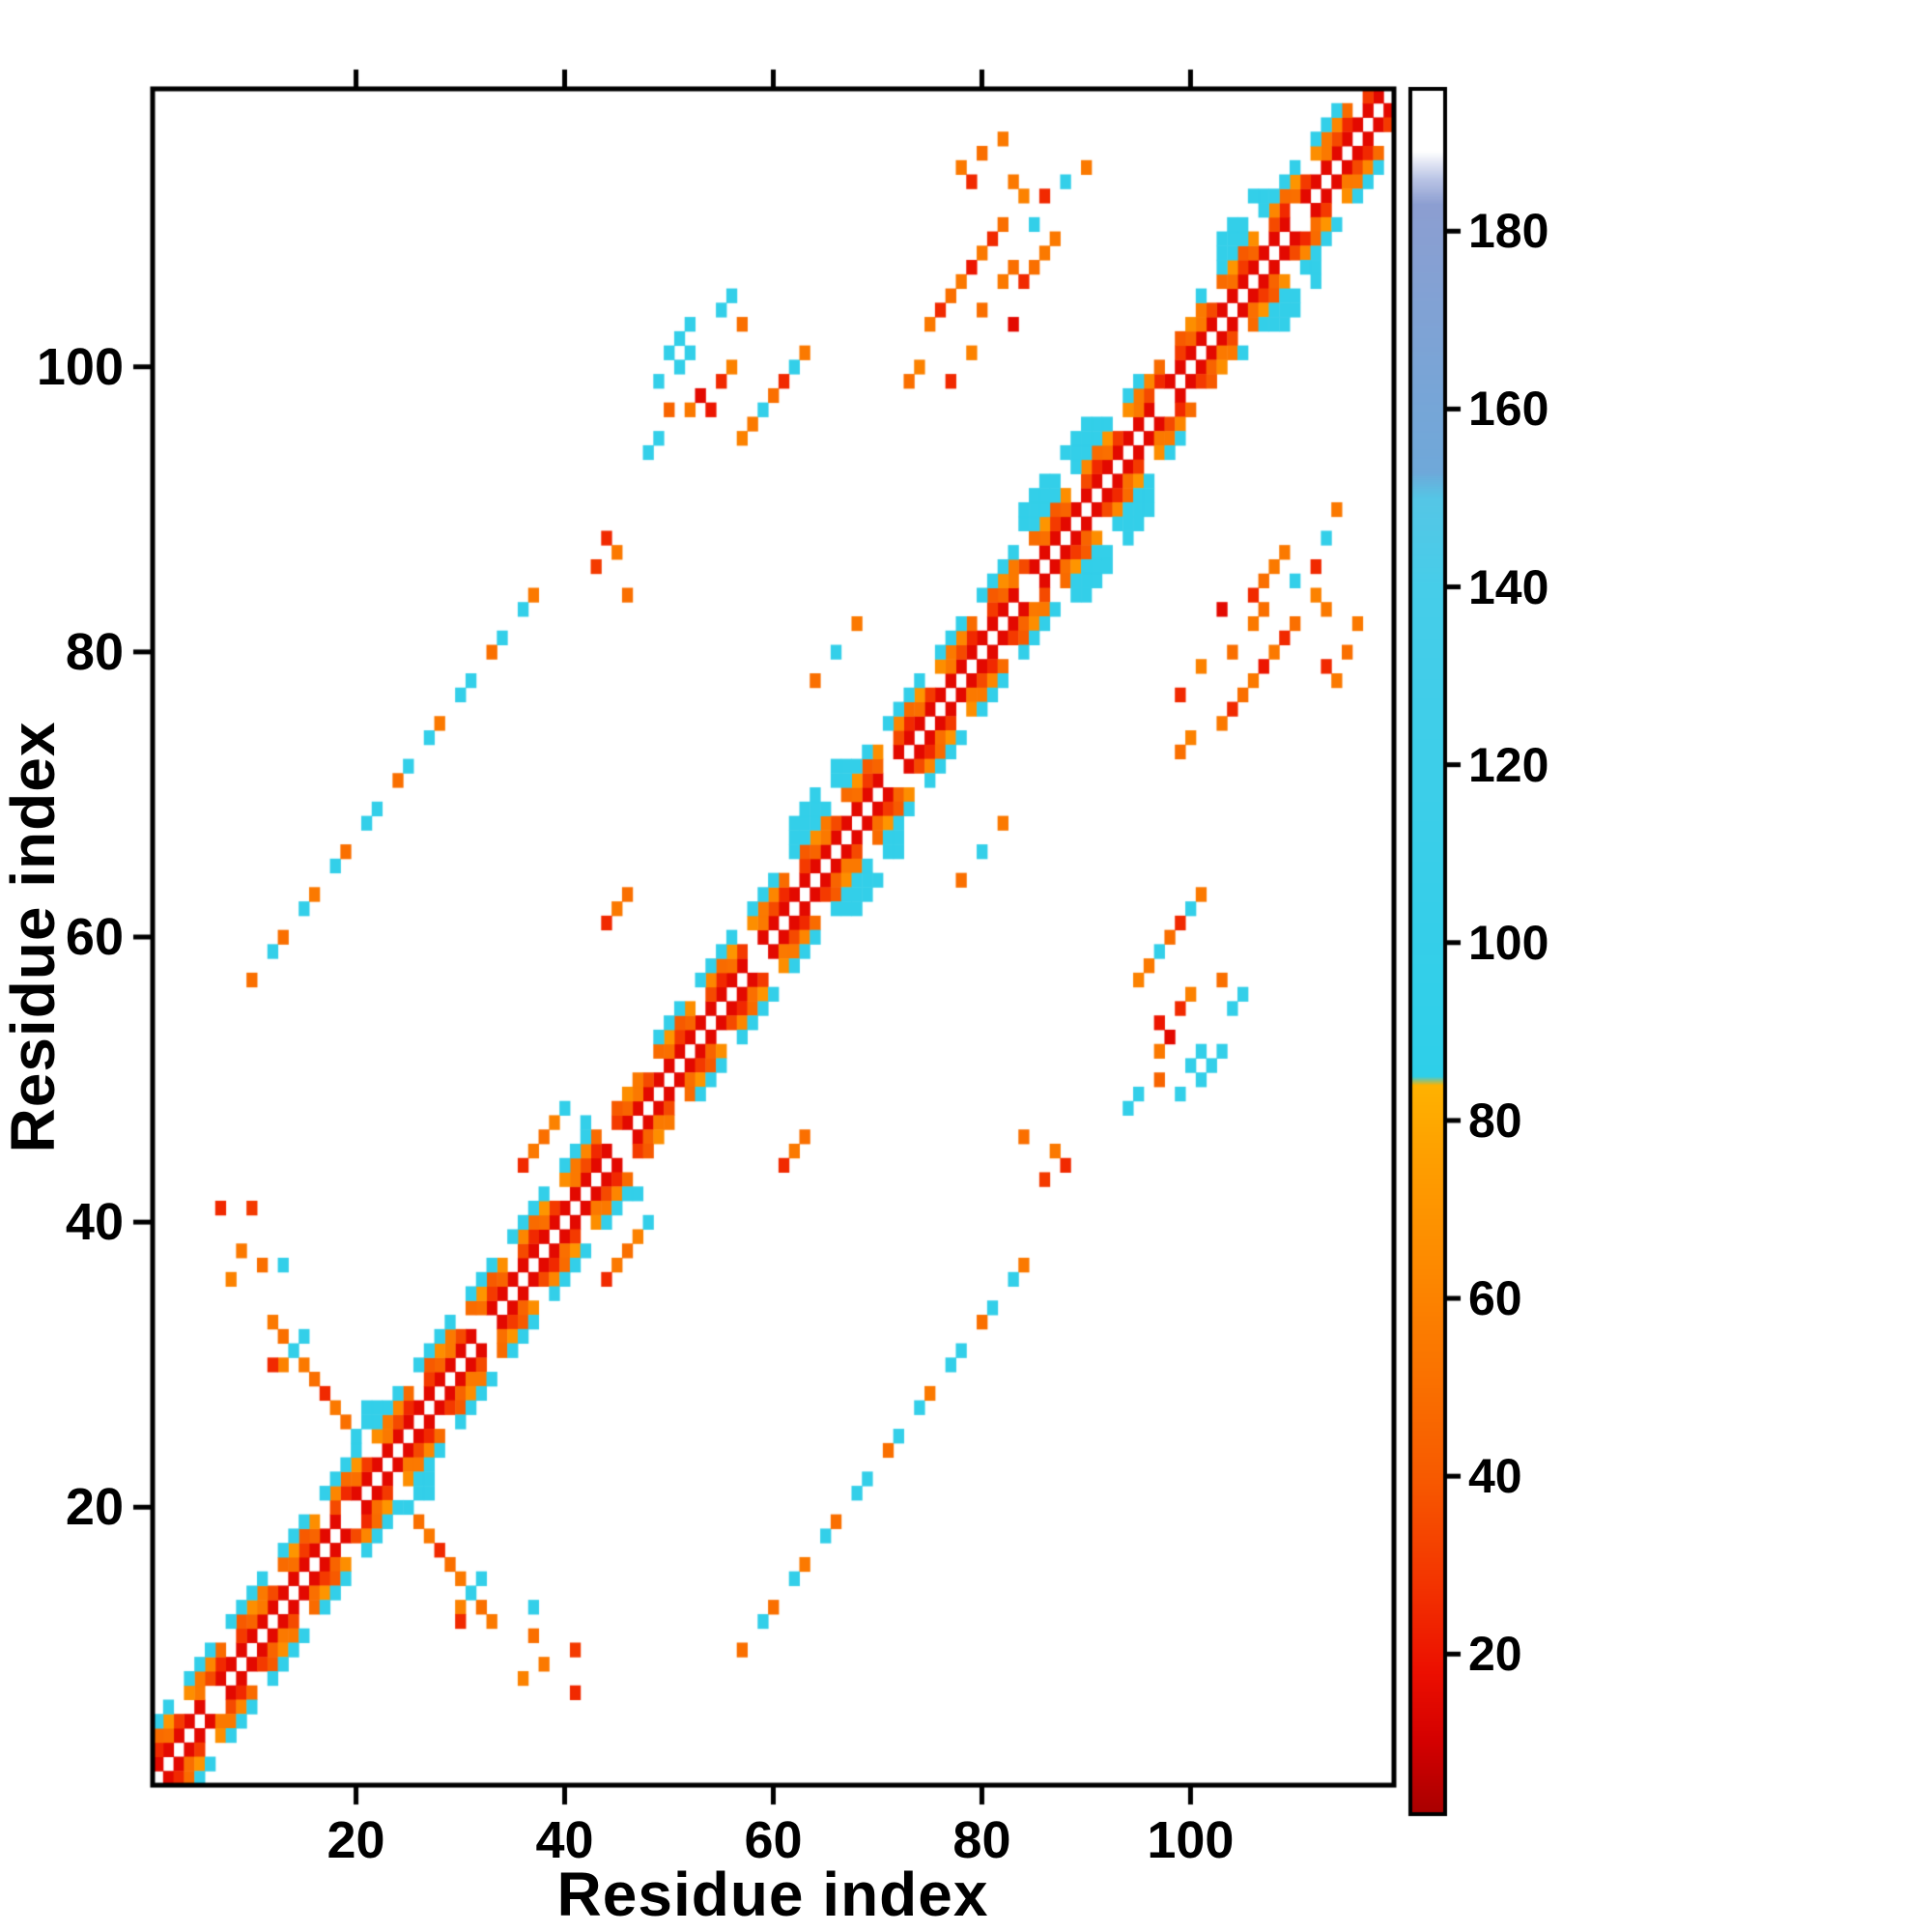 The width and height of the screenshot is (1932, 1932). Describe the element at coordinates (1495, 1298) in the screenshot. I see `colorbar-tick-label: 60` at that location.